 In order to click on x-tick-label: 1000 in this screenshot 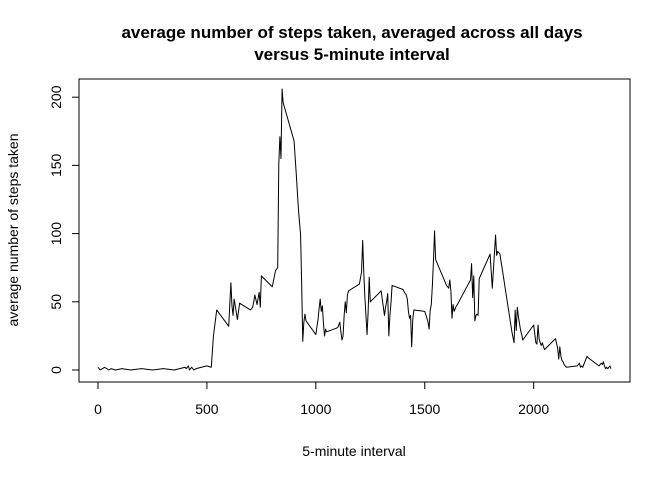, I will do `click(315, 409)`.